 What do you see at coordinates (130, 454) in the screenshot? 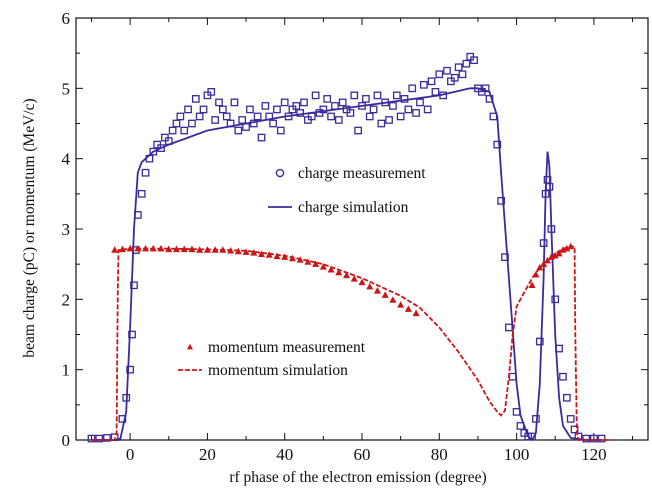
I see `x-tick-label: 0` at bounding box center [130, 454].